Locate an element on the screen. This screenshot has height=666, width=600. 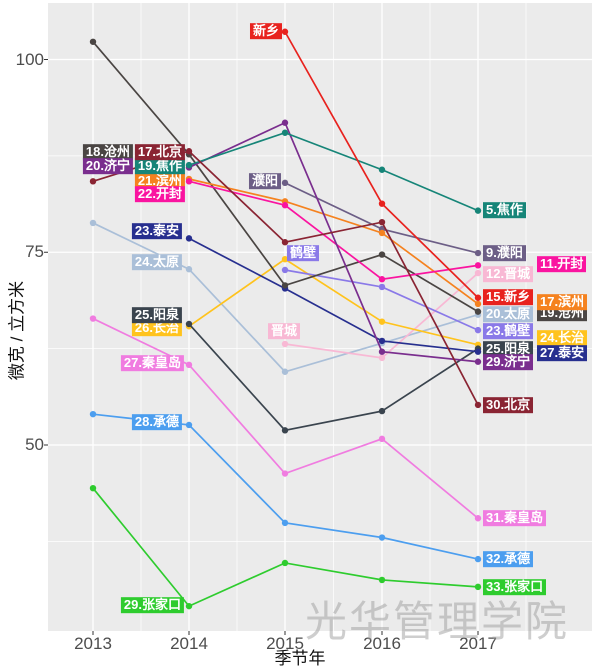
y-axis-title: 微克 / 立方米 is located at coordinates (17, 330).